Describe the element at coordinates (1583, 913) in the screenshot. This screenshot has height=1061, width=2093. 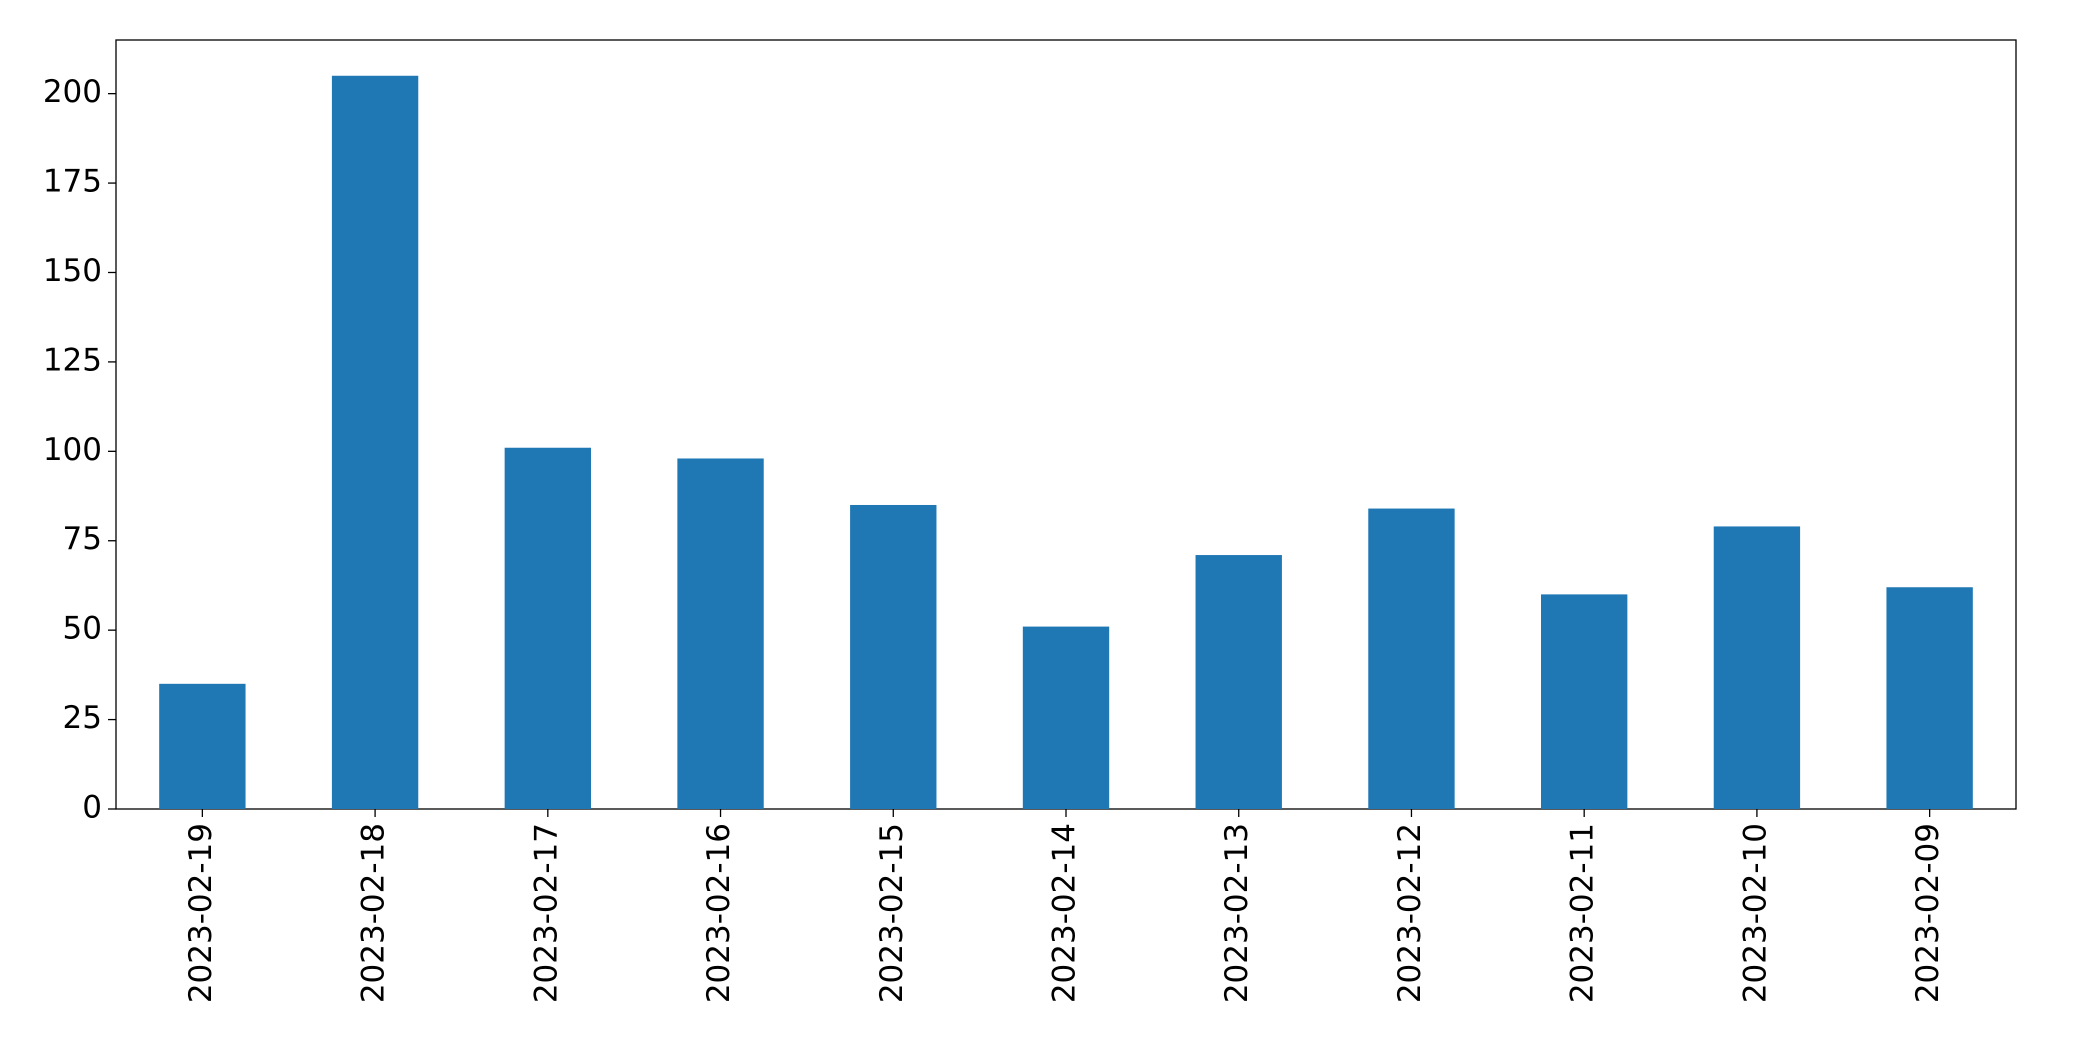
I see `x-tick-label: 2023-02-11` at that location.